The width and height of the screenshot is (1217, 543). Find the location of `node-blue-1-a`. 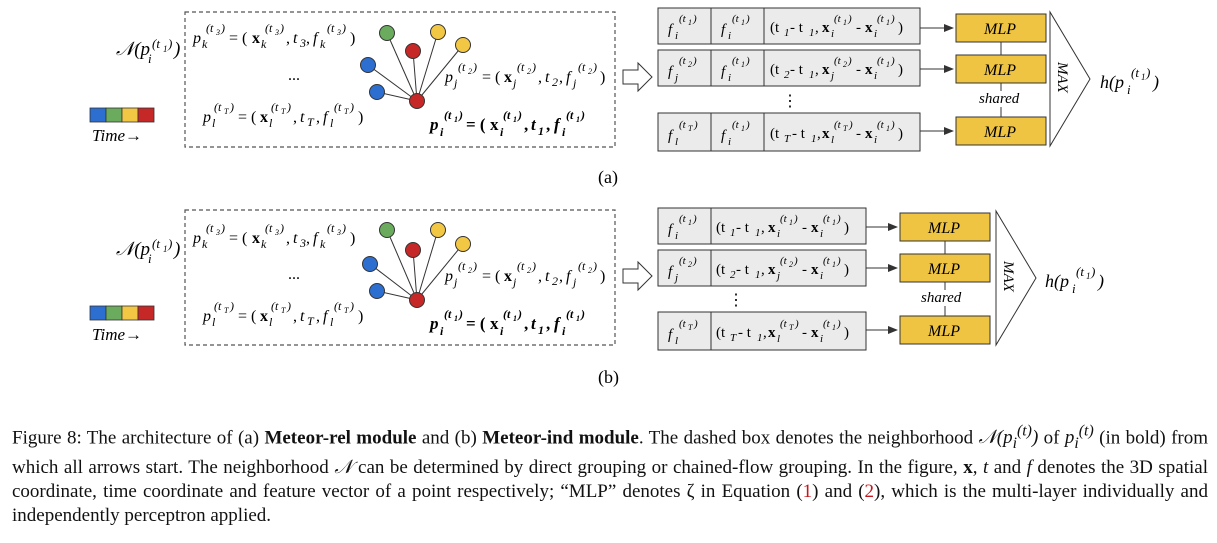

node-blue-1-a is located at coordinates (368, 65).